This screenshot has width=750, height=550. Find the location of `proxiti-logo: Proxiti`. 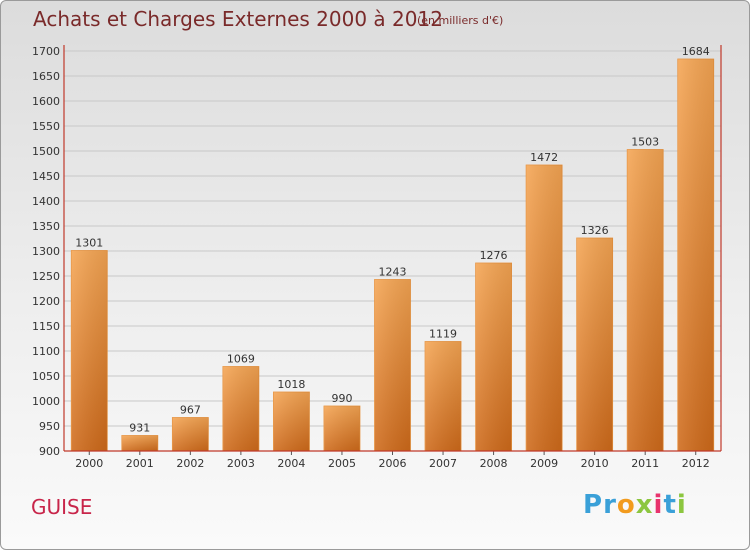

proxiti-logo: Proxiti is located at coordinates (635, 505).